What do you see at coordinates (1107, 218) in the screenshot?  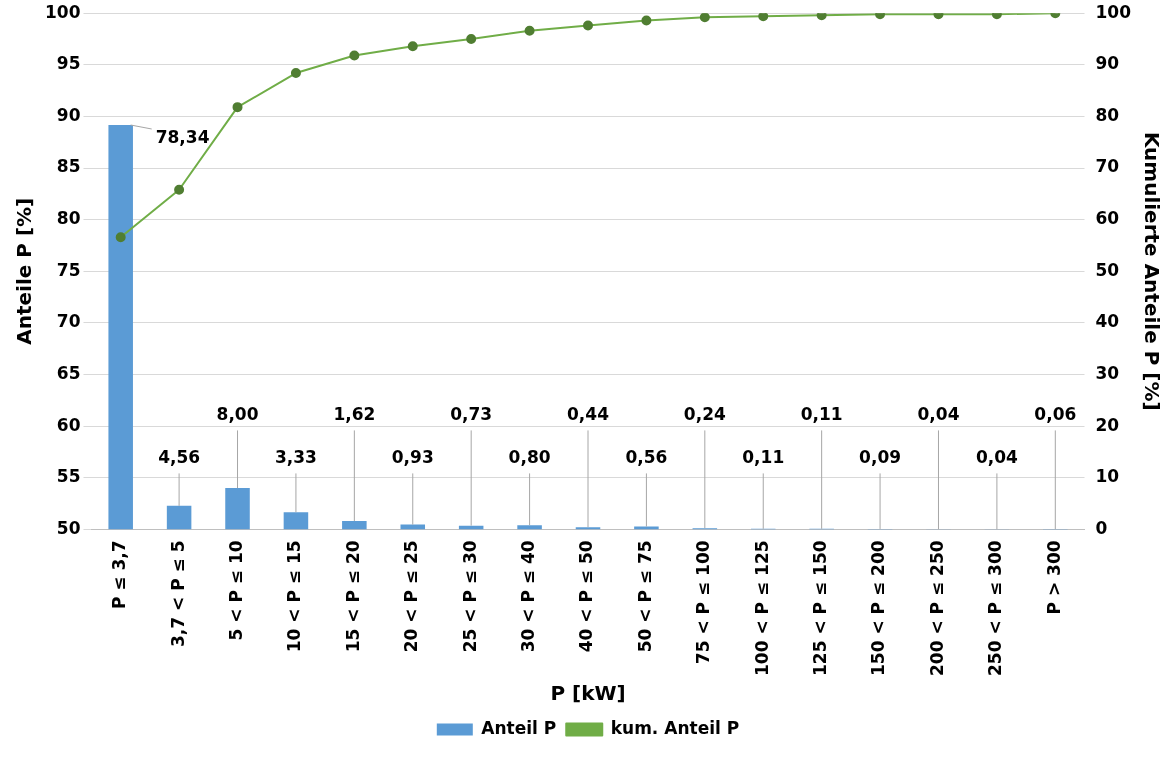 I see `y2-tick-label: 60` at bounding box center [1107, 218].